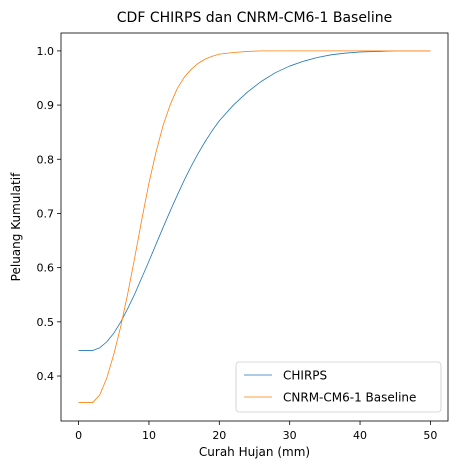  I want to click on y-tick-label: 0.5, so click(46, 322).